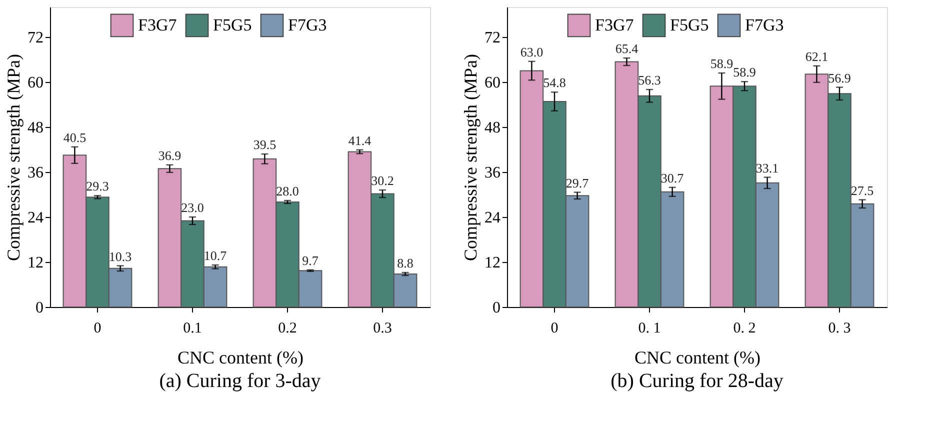 This screenshot has height=432, width=944. I want to click on data-label: 56.3, so click(649, 80).